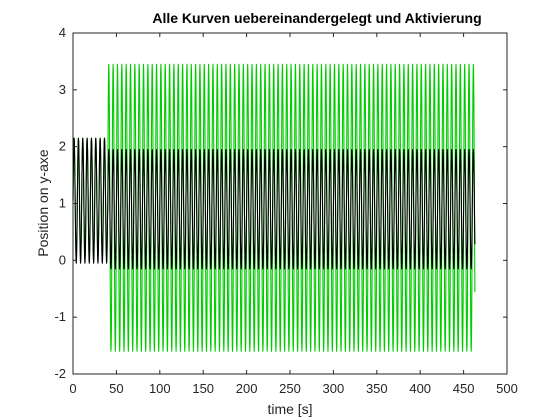  Describe the element at coordinates (62, 203) in the screenshot. I see `y-tick-label-3: 1` at that location.